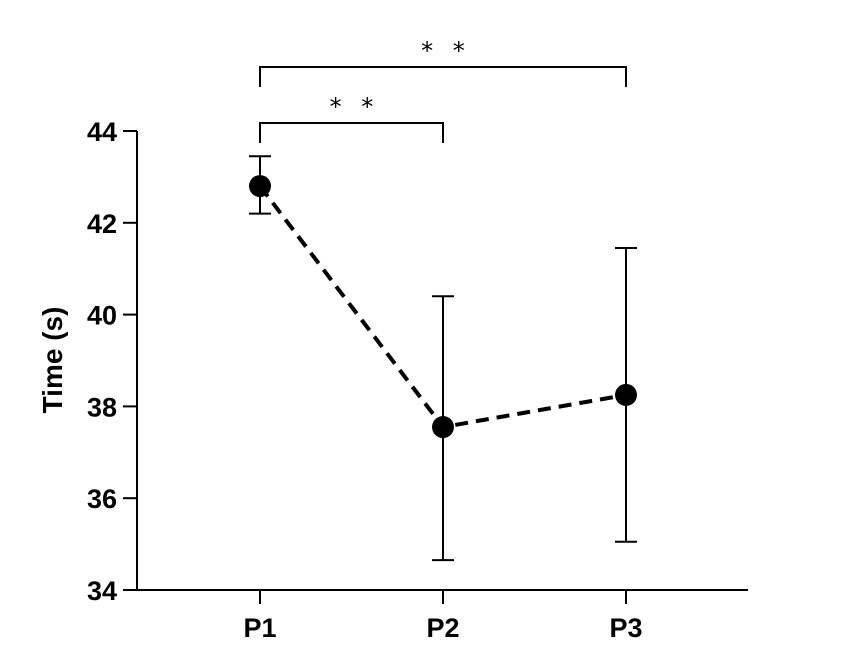 This screenshot has height=672, width=851. I want to click on data-point-p3, so click(626, 394).